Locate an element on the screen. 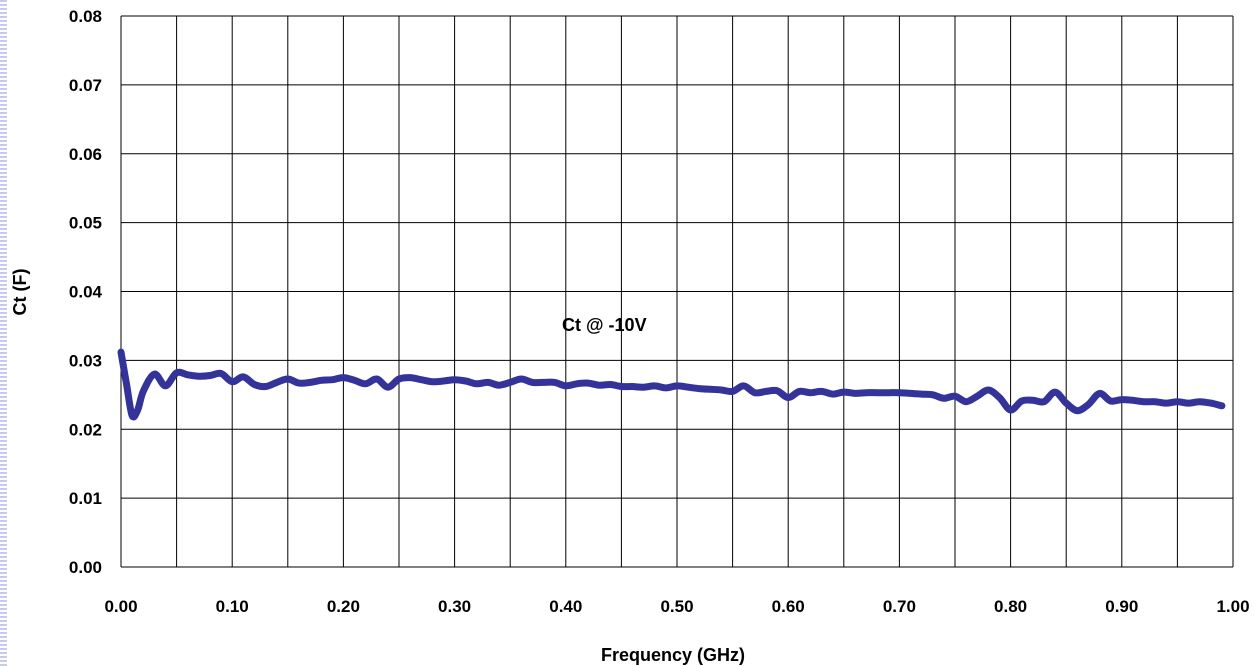  y-tick-label: 0.01 is located at coordinates (85, 498).